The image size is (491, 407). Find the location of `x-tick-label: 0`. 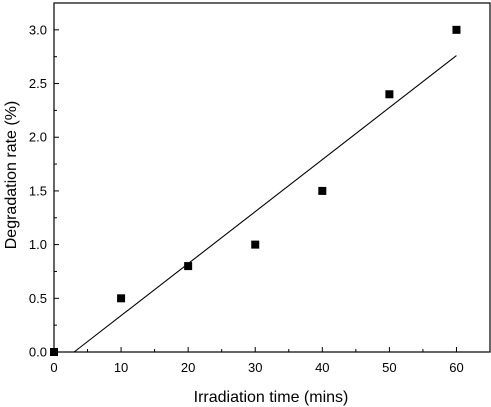

x-tick-label: 0 is located at coordinates (53, 367).